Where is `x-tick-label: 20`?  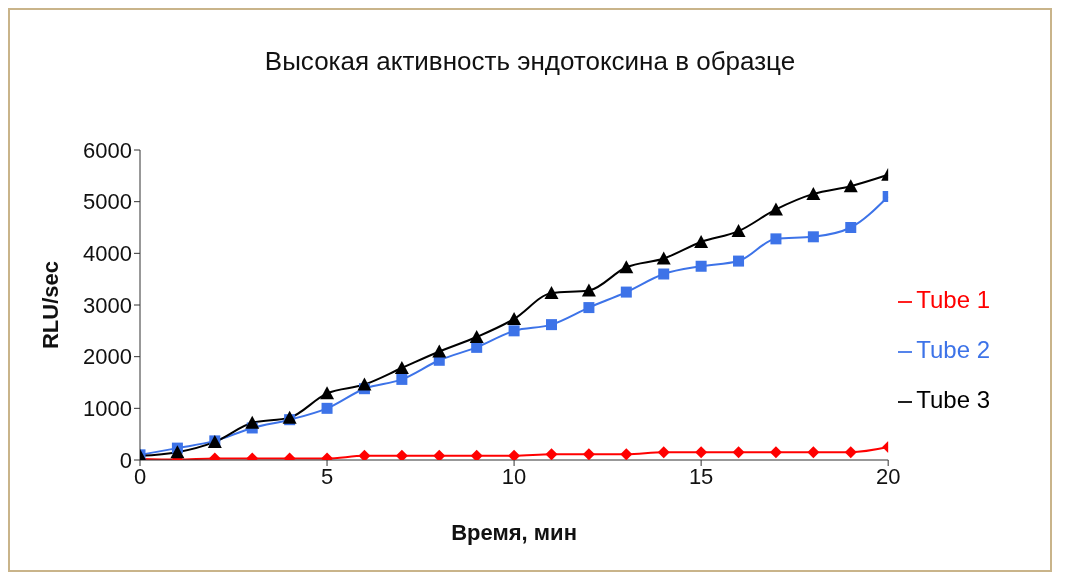
x-tick-label: 20 is located at coordinates (888, 476).